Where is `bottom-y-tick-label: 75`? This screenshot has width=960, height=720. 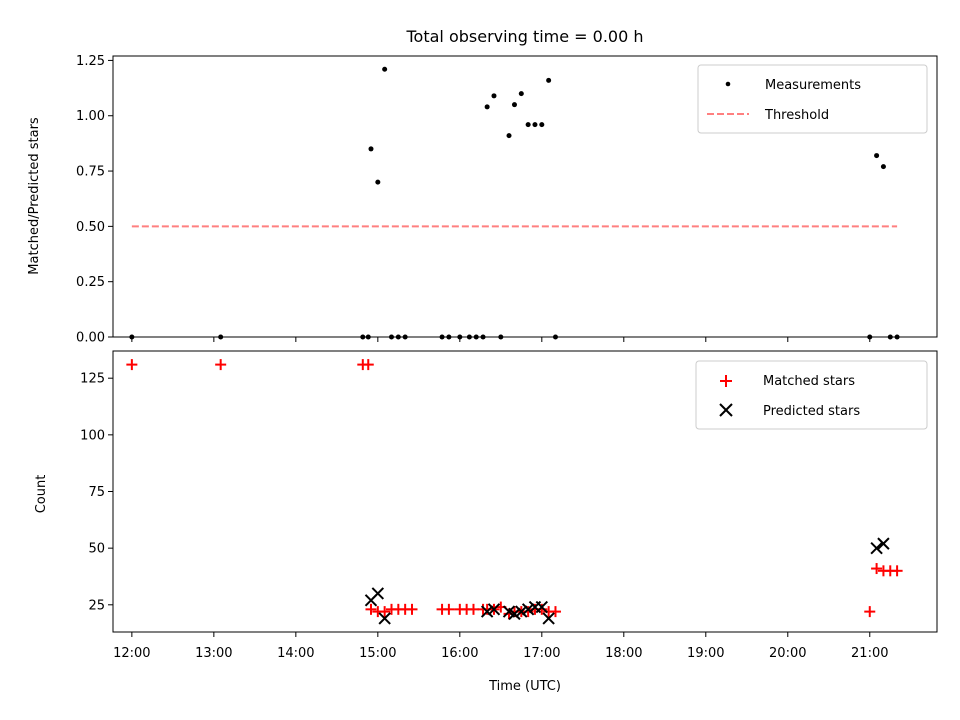
bottom-y-tick-label: 75 is located at coordinates (96, 492).